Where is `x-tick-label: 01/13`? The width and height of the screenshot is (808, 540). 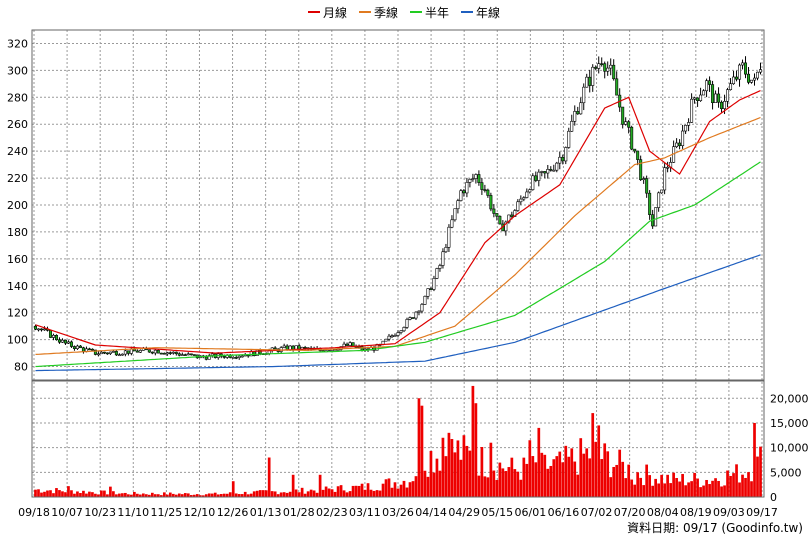
x-tick-label: 01/13 is located at coordinates (266, 512).